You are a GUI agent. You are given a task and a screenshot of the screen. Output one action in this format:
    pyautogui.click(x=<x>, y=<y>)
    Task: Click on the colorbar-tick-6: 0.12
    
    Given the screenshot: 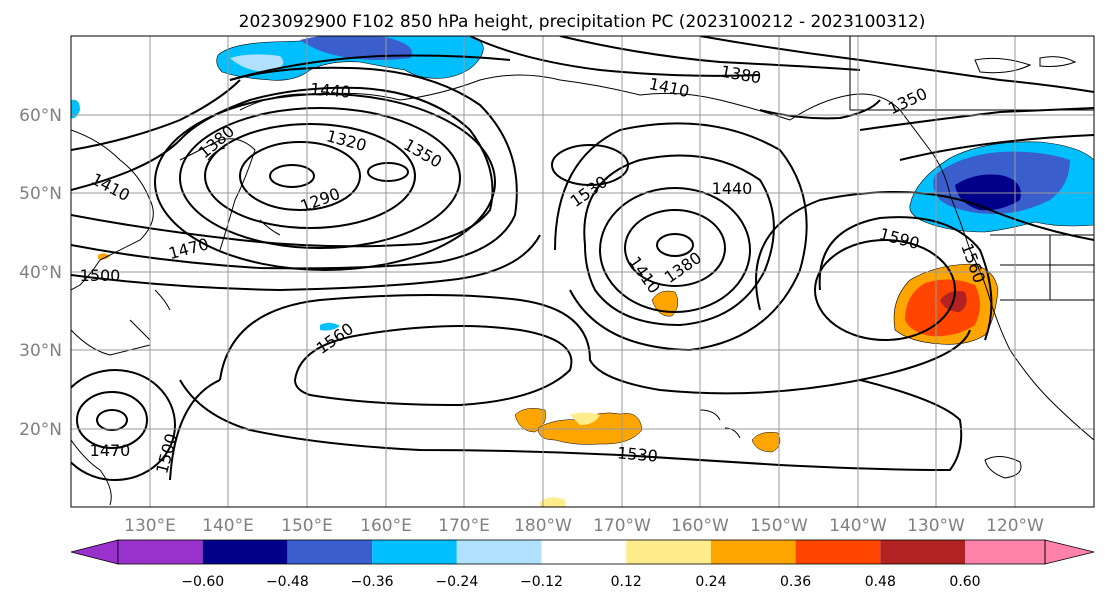 What is the action you would take?
    pyautogui.click(x=626, y=582)
    